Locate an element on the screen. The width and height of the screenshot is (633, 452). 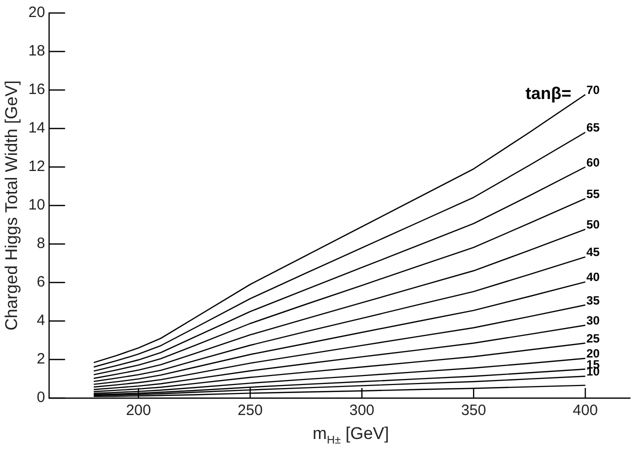
x-tick-label: 350 is located at coordinates (473, 411).